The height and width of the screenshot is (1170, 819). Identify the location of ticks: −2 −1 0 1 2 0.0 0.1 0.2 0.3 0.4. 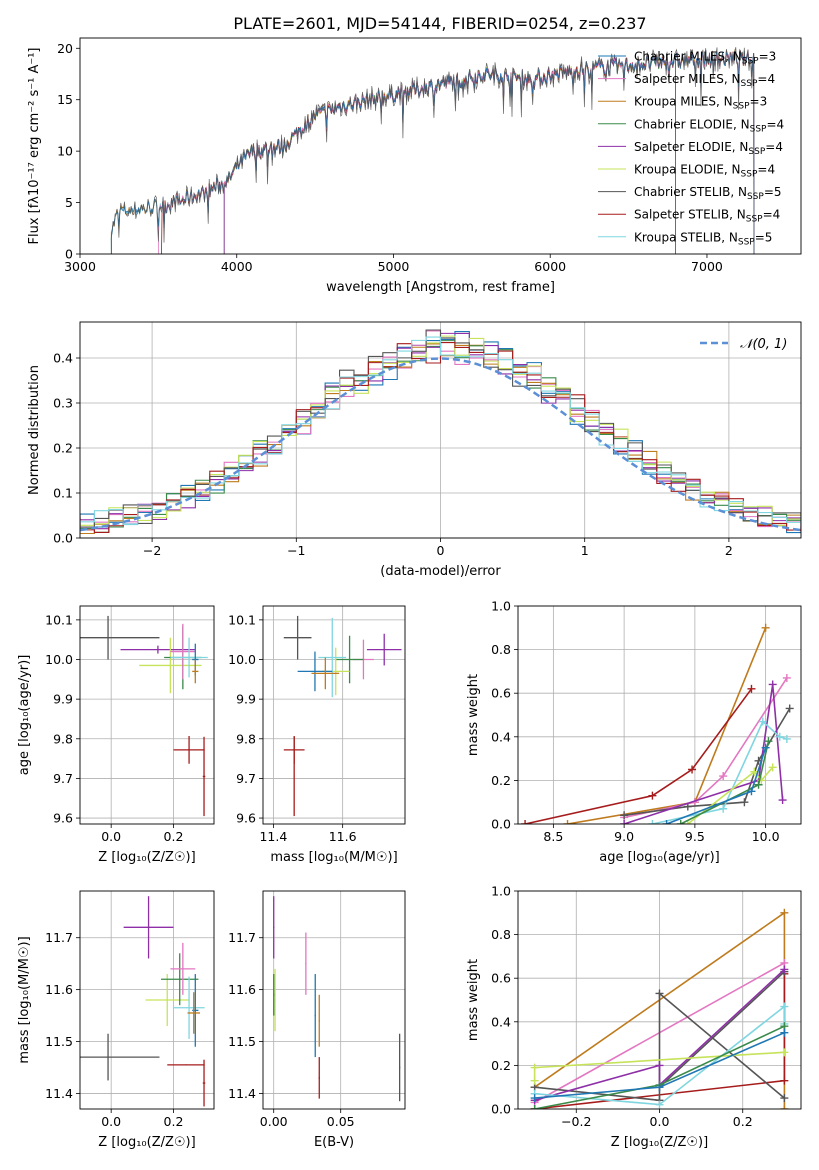
(393, 455).